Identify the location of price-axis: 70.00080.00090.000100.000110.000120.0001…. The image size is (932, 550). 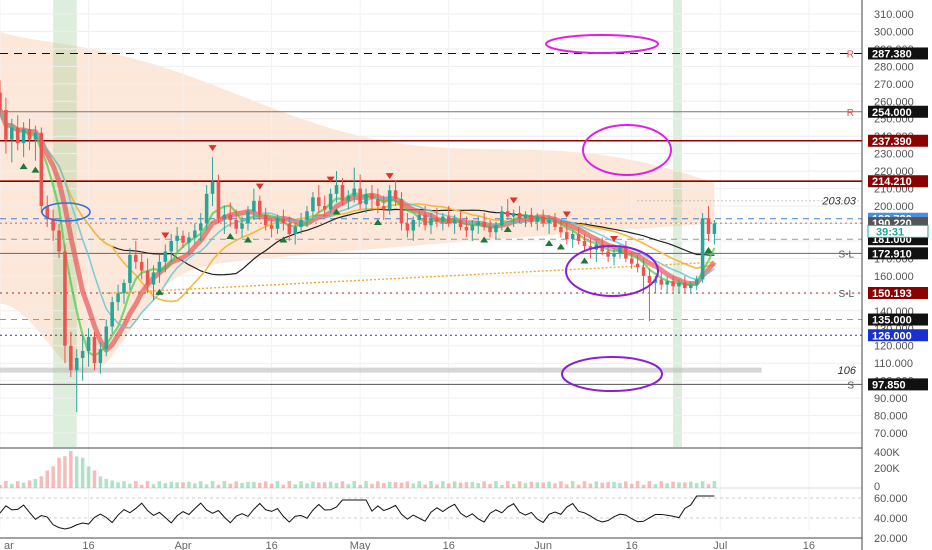
(896, 275).